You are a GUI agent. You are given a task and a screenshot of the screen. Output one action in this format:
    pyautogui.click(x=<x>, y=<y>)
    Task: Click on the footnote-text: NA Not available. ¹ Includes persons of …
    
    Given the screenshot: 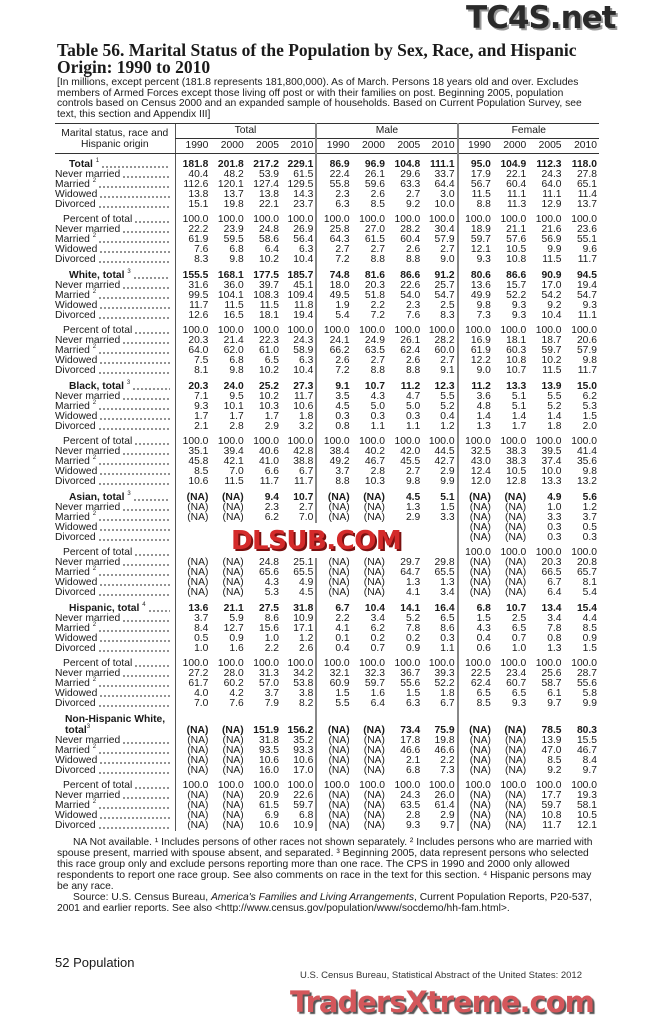 What is the action you would take?
    pyautogui.click(x=325, y=865)
    